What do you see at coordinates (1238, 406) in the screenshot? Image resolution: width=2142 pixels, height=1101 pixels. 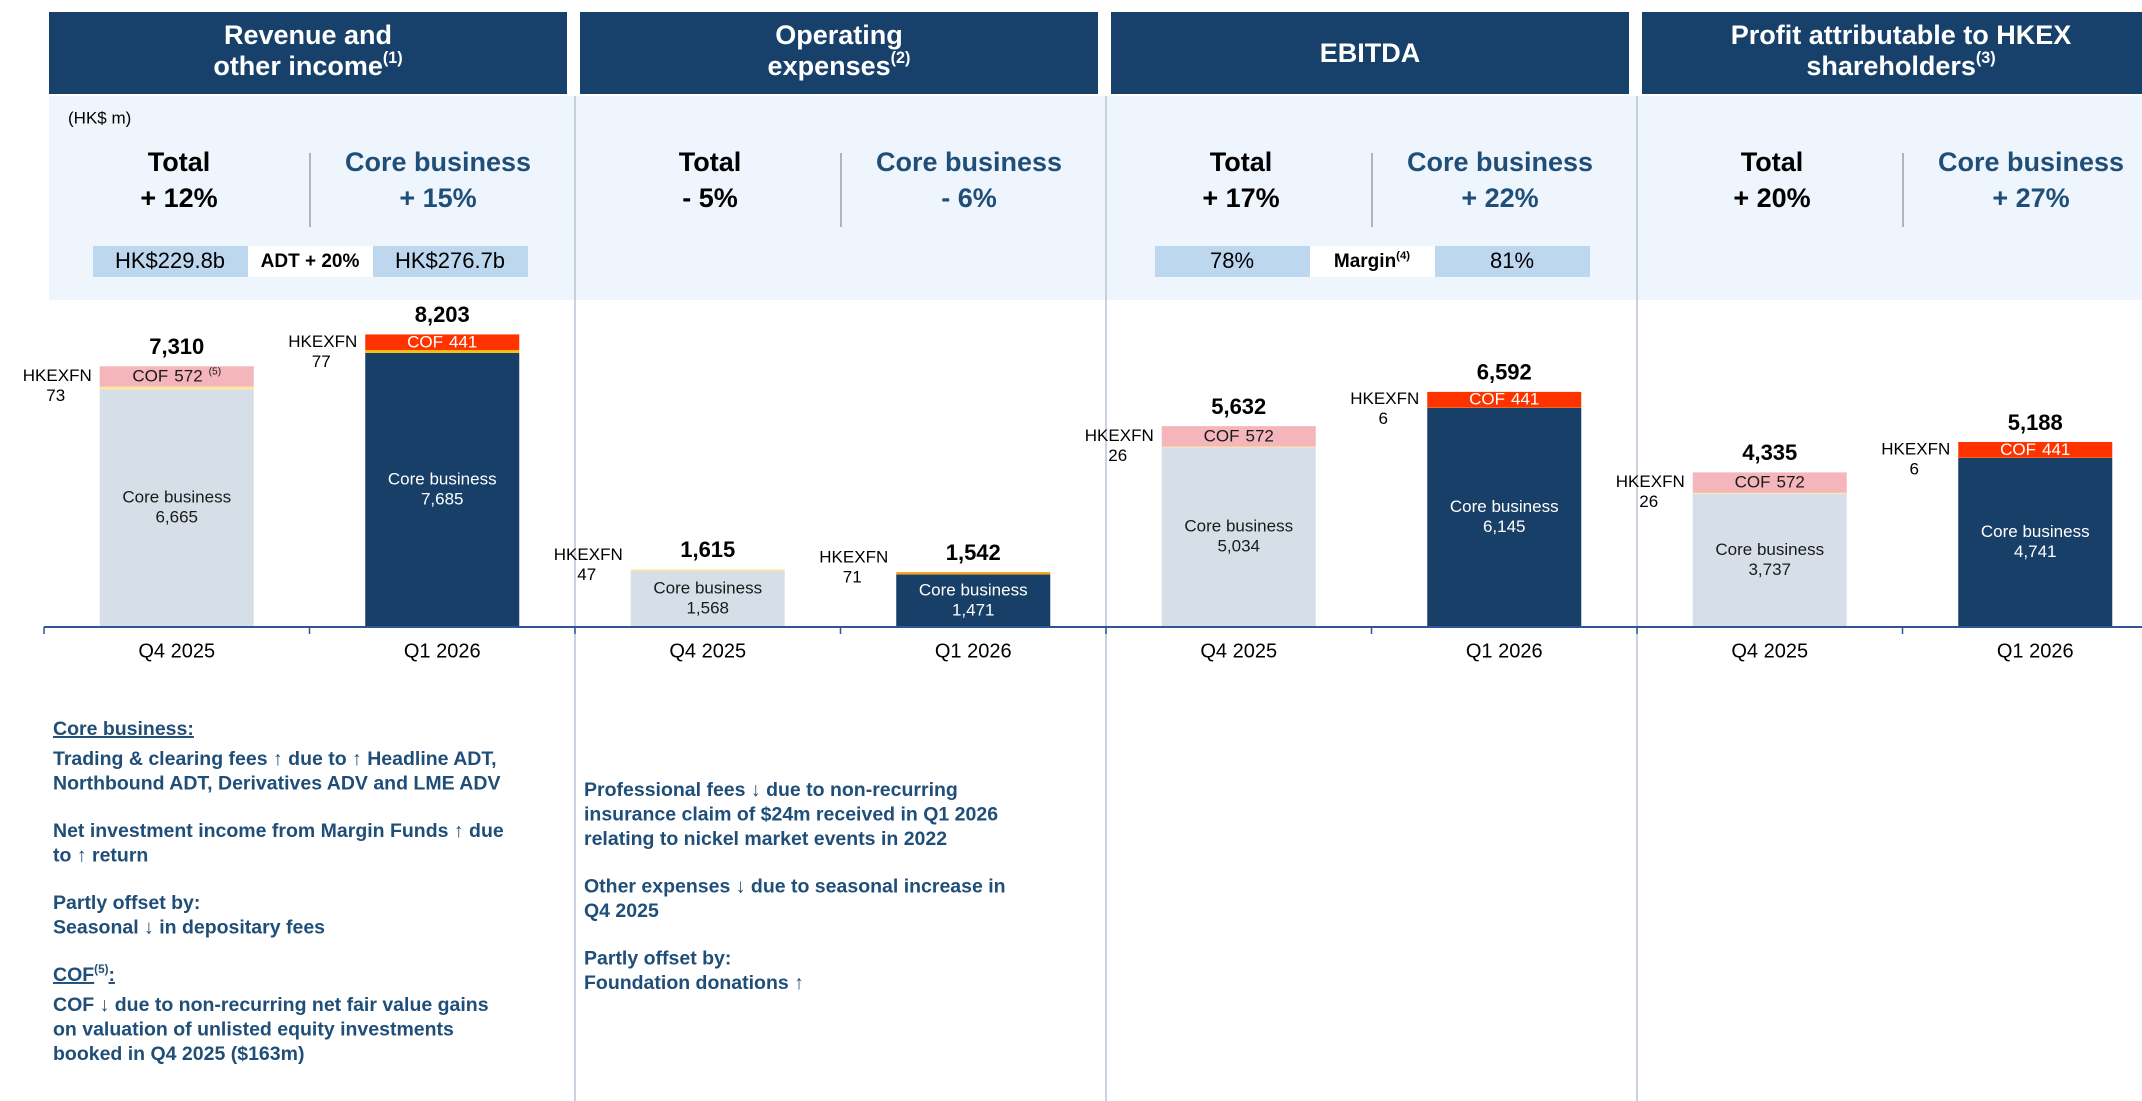 I see `total-label: 5,632` at bounding box center [1238, 406].